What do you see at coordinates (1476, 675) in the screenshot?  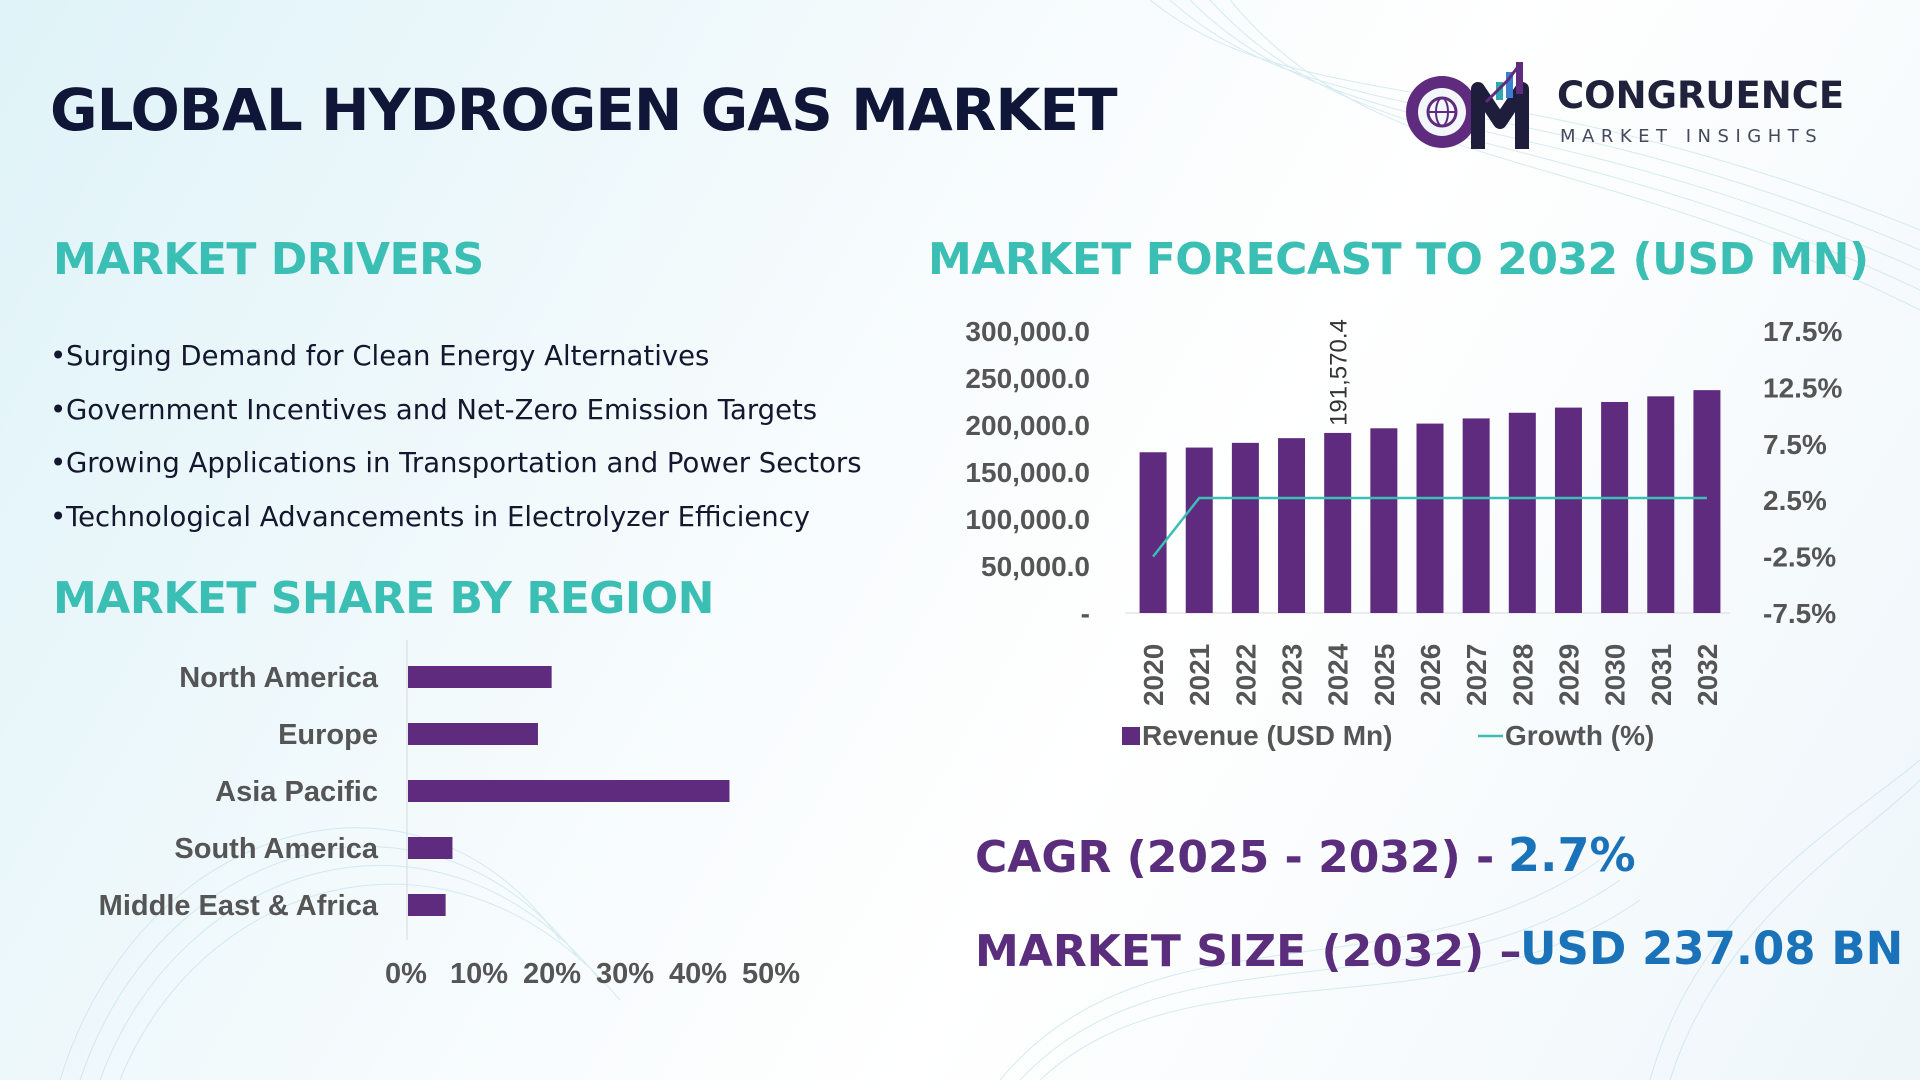 I see `x-tick-label: 2027` at bounding box center [1476, 675].